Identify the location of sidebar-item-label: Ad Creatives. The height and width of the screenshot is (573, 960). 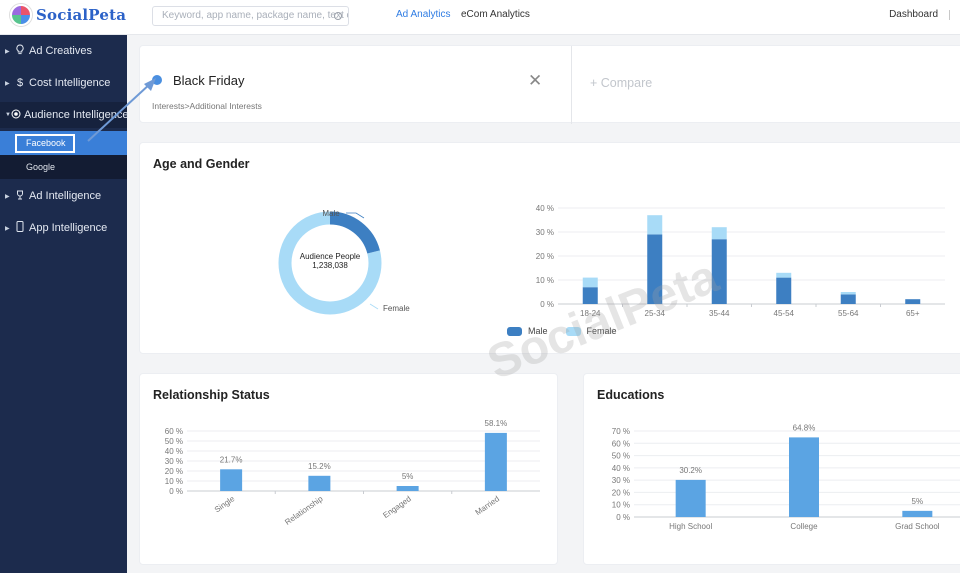
(60, 51).